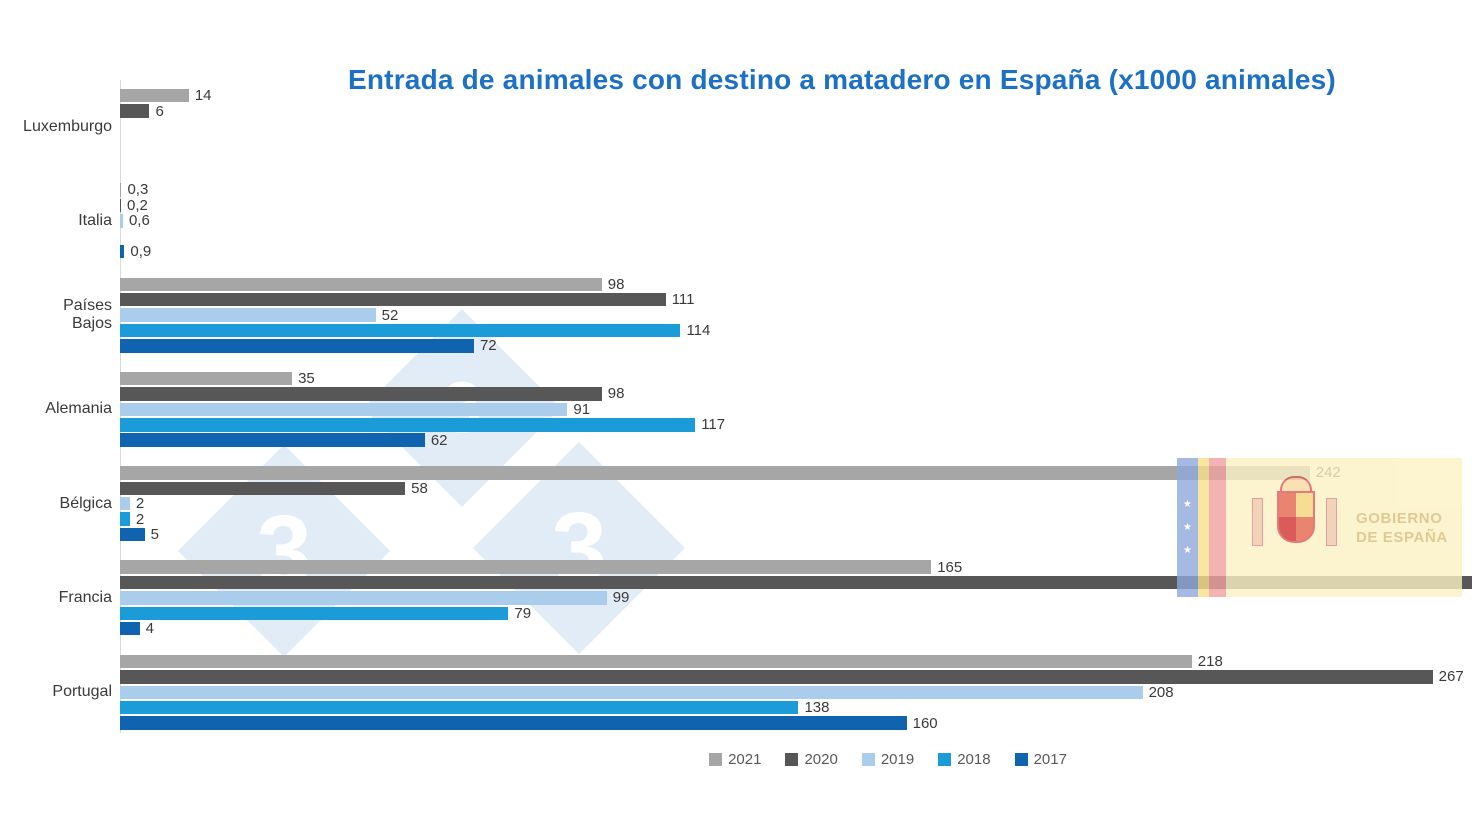  Describe the element at coordinates (159, 111) in the screenshot. I see `value-label: 6` at that location.